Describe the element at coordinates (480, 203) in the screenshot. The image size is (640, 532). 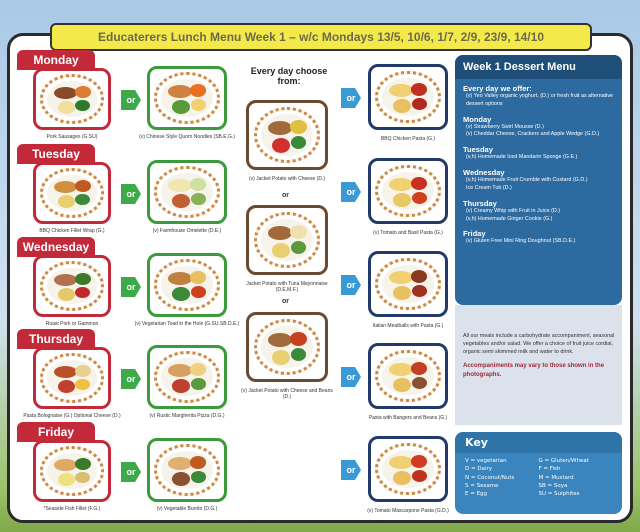
I see `dessert-day-heading: Thursday` at that location.